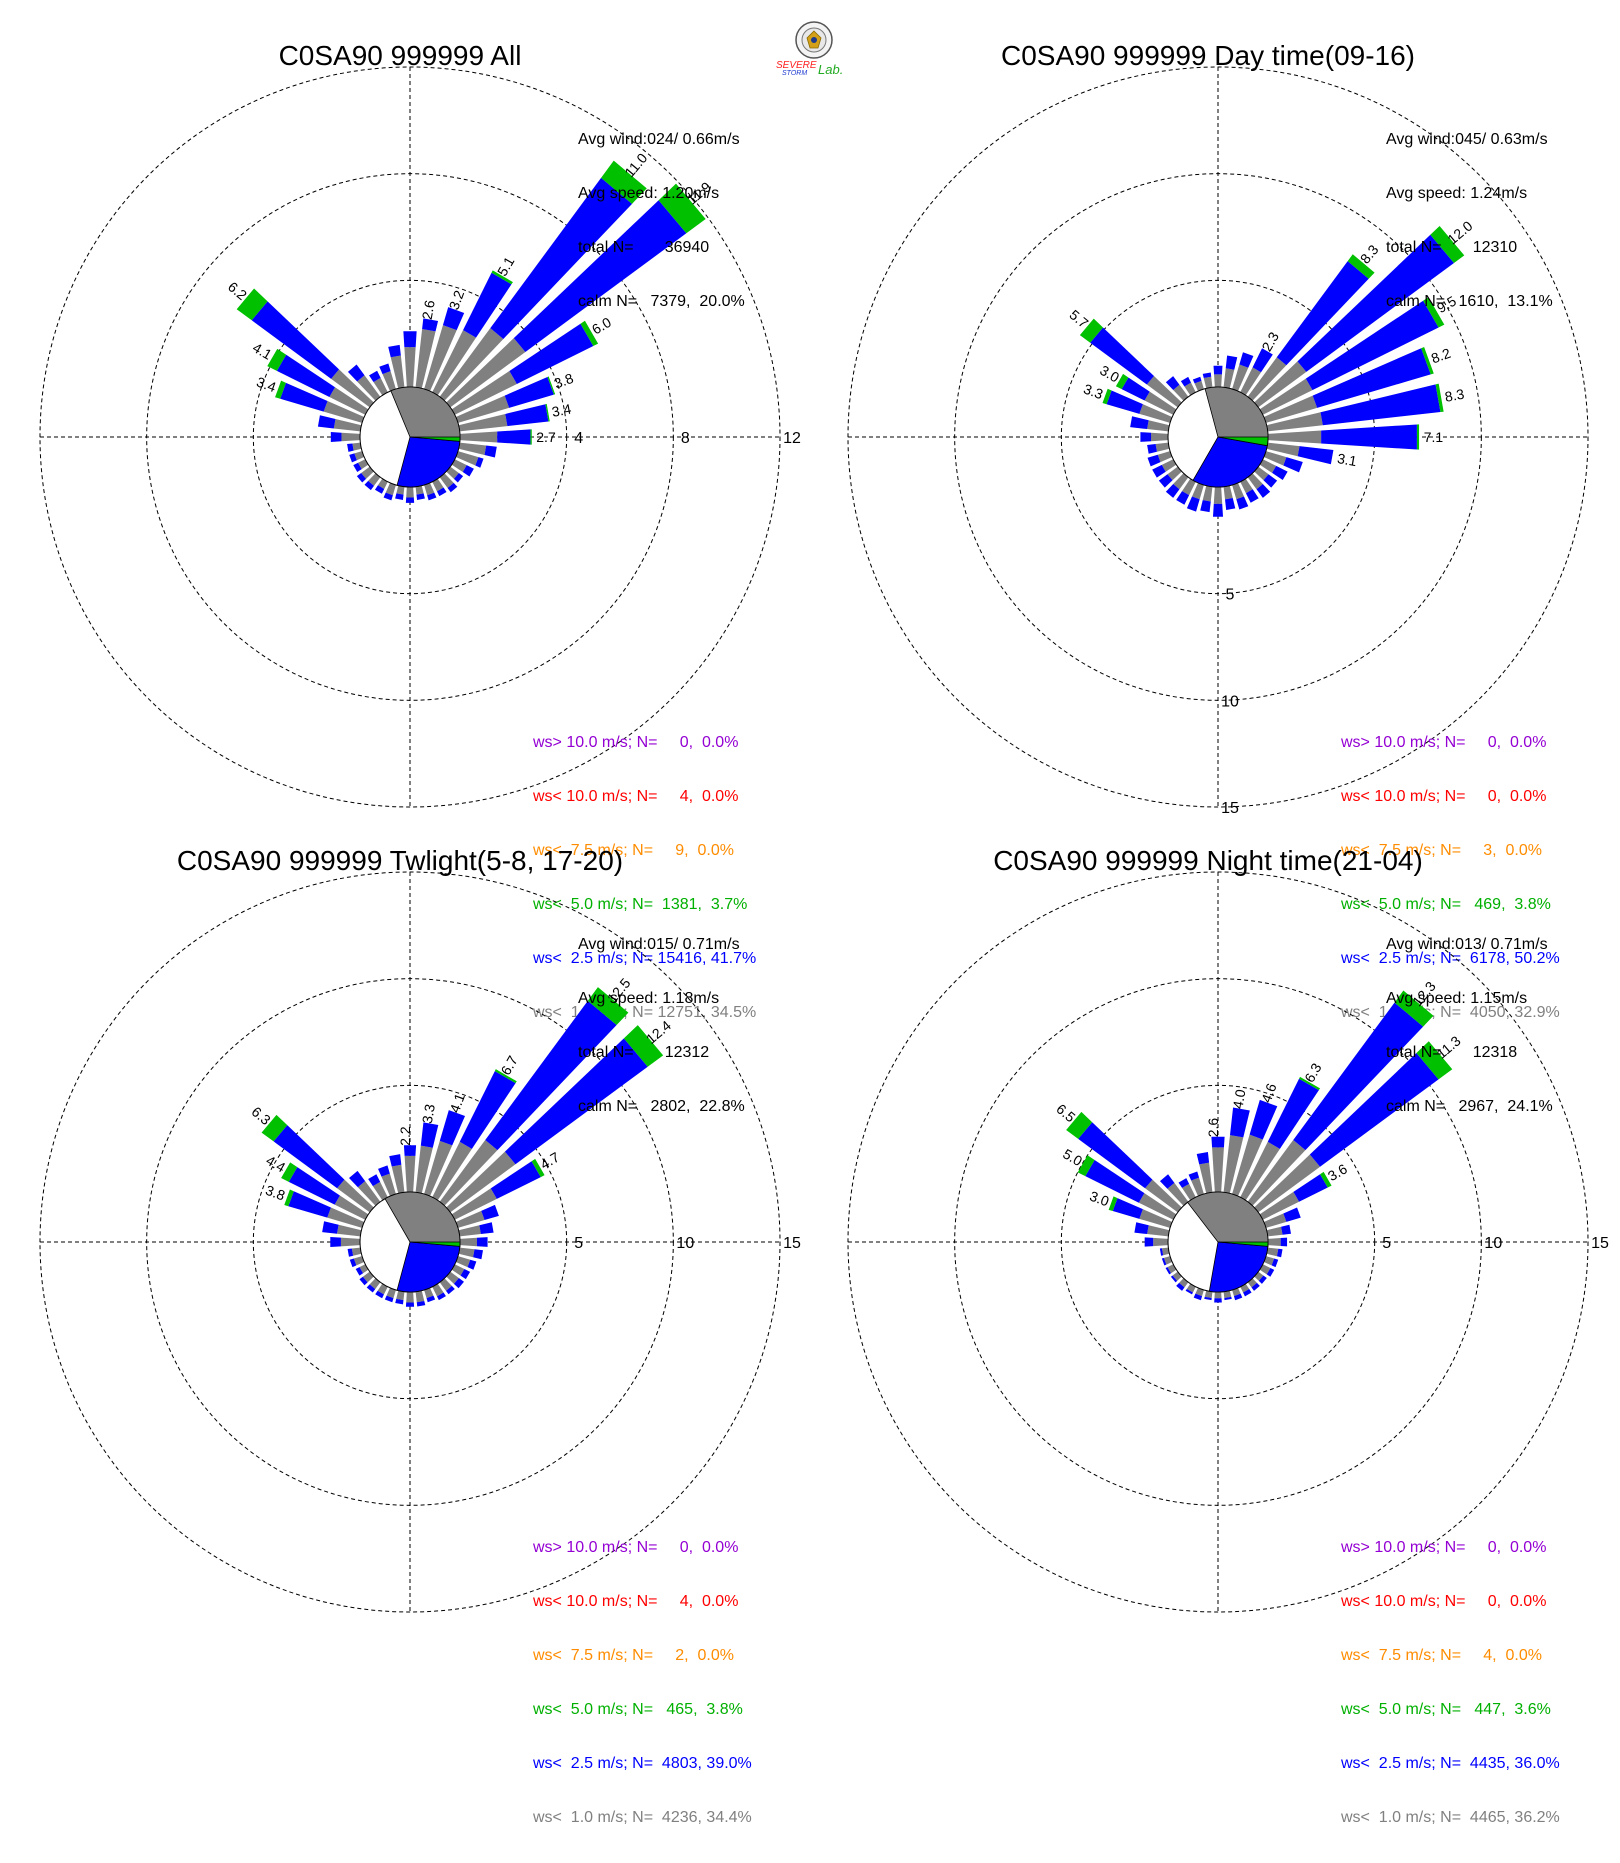 The width and height of the screenshot is (1620, 1863). Describe the element at coordinates (1230, 462) in the screenshot. I see `calm-pie-blue` at that location.